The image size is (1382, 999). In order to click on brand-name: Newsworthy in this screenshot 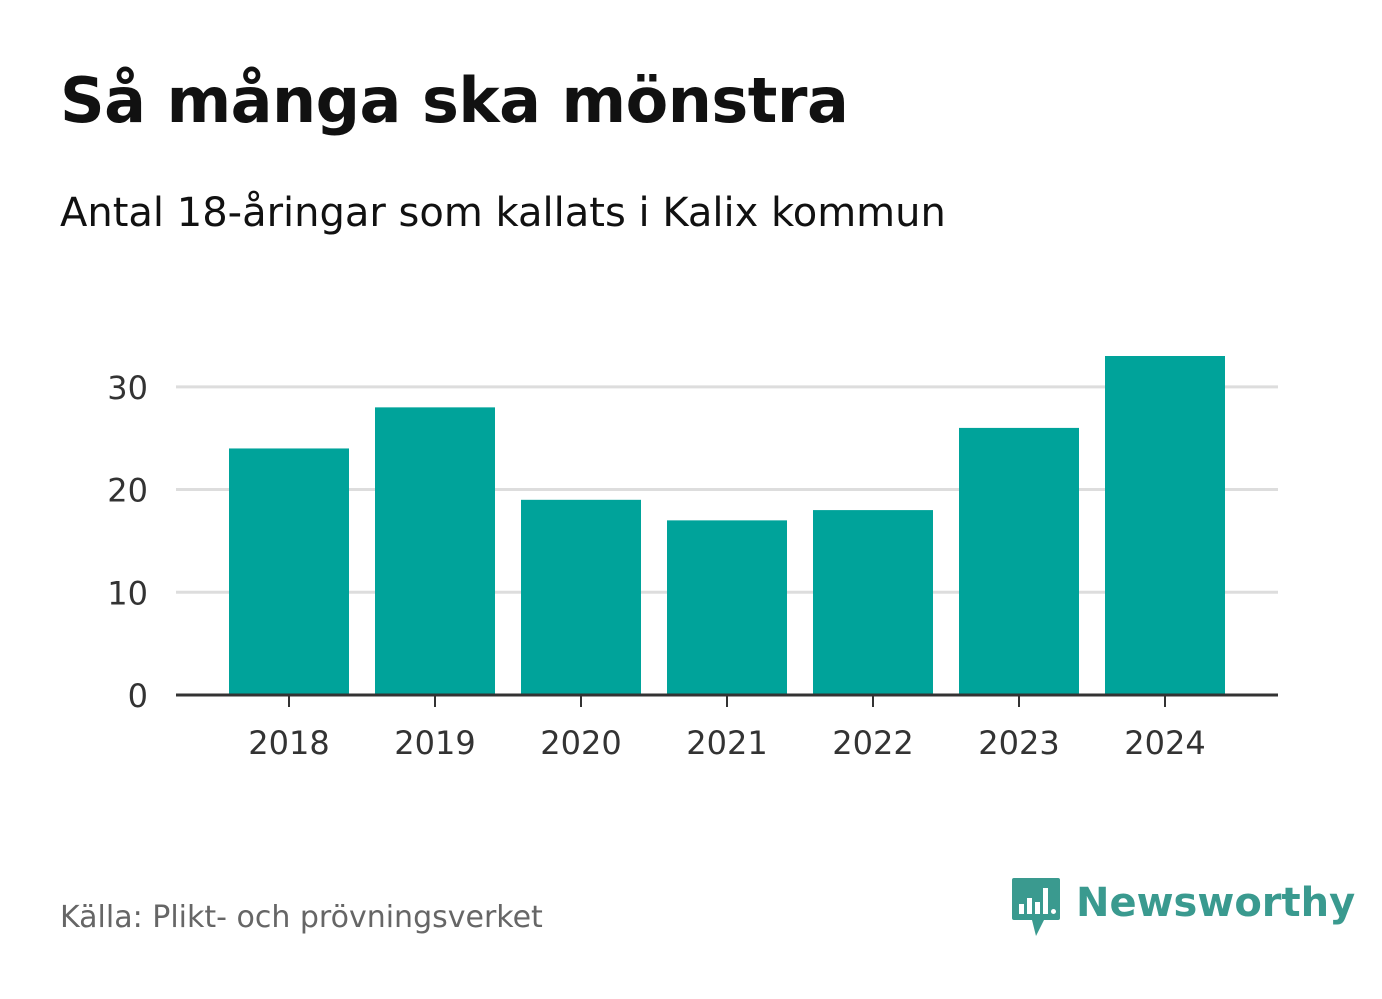, I will do `click(1216, 903)`.